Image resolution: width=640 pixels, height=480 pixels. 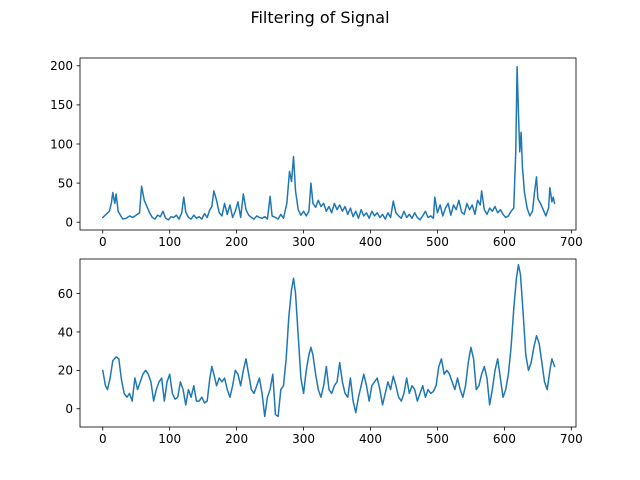 What do you see at coordinates (236, 439) in the screenshot?
I see `bottom-x-tick-label: 200` at bounding box center [236, 439].